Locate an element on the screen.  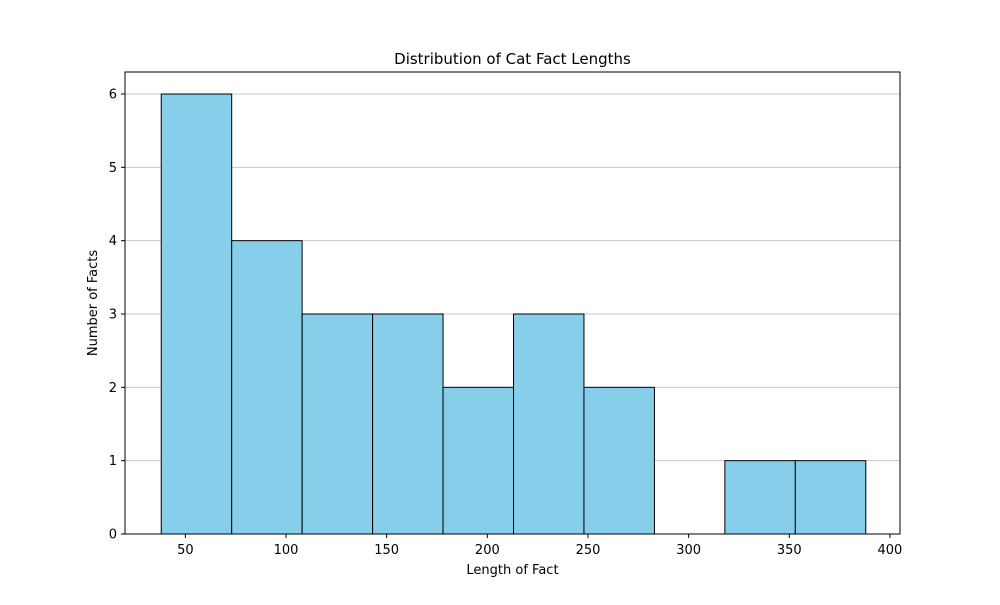
y-tick-label: 6 is located at coordinates (113, 95).